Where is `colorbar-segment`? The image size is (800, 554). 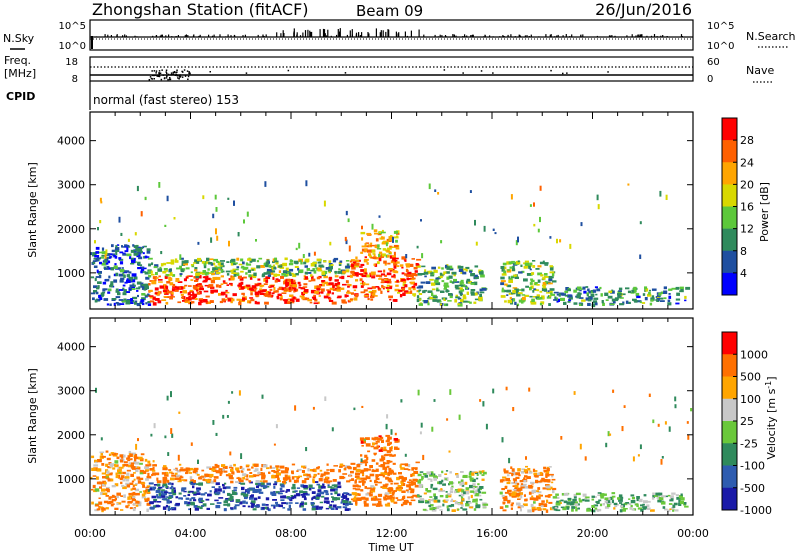 colorbar-segment is located at coordinates (729, 262).